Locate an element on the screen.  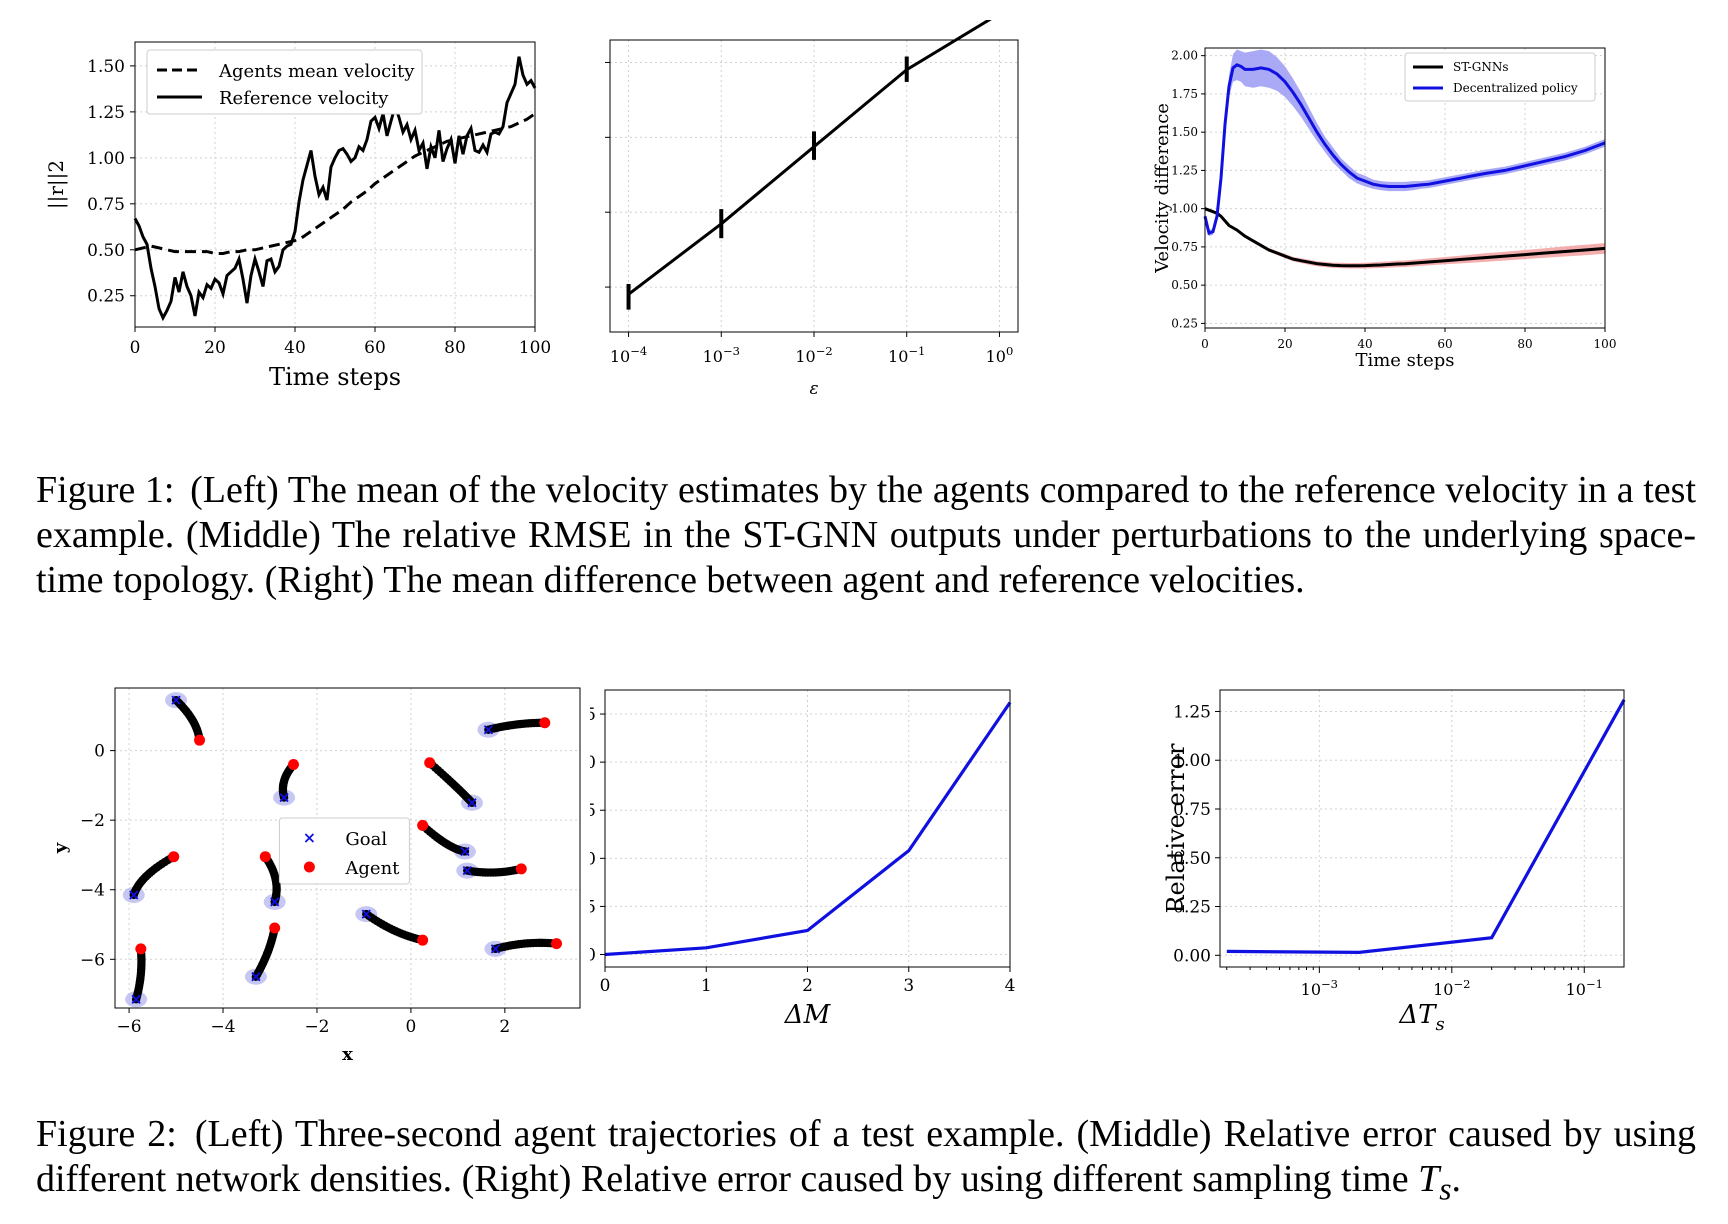
figure-2-label: Figure 2: is located at coordinates (106, 1134).